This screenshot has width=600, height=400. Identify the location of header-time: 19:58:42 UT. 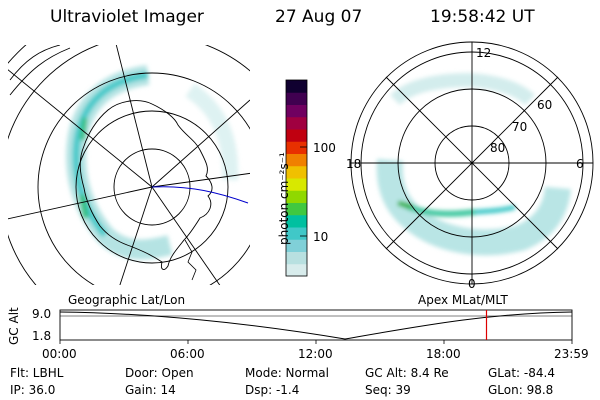
(482, 17).